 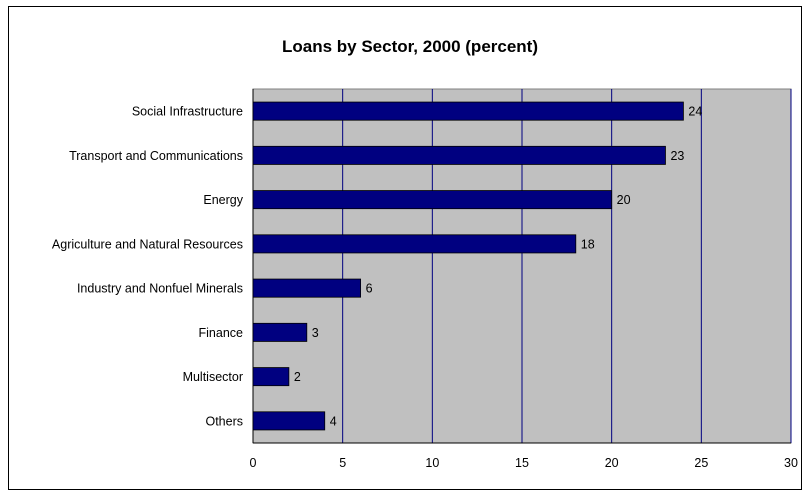 I want to click on data-label: 2, so click(x=297, y=377).